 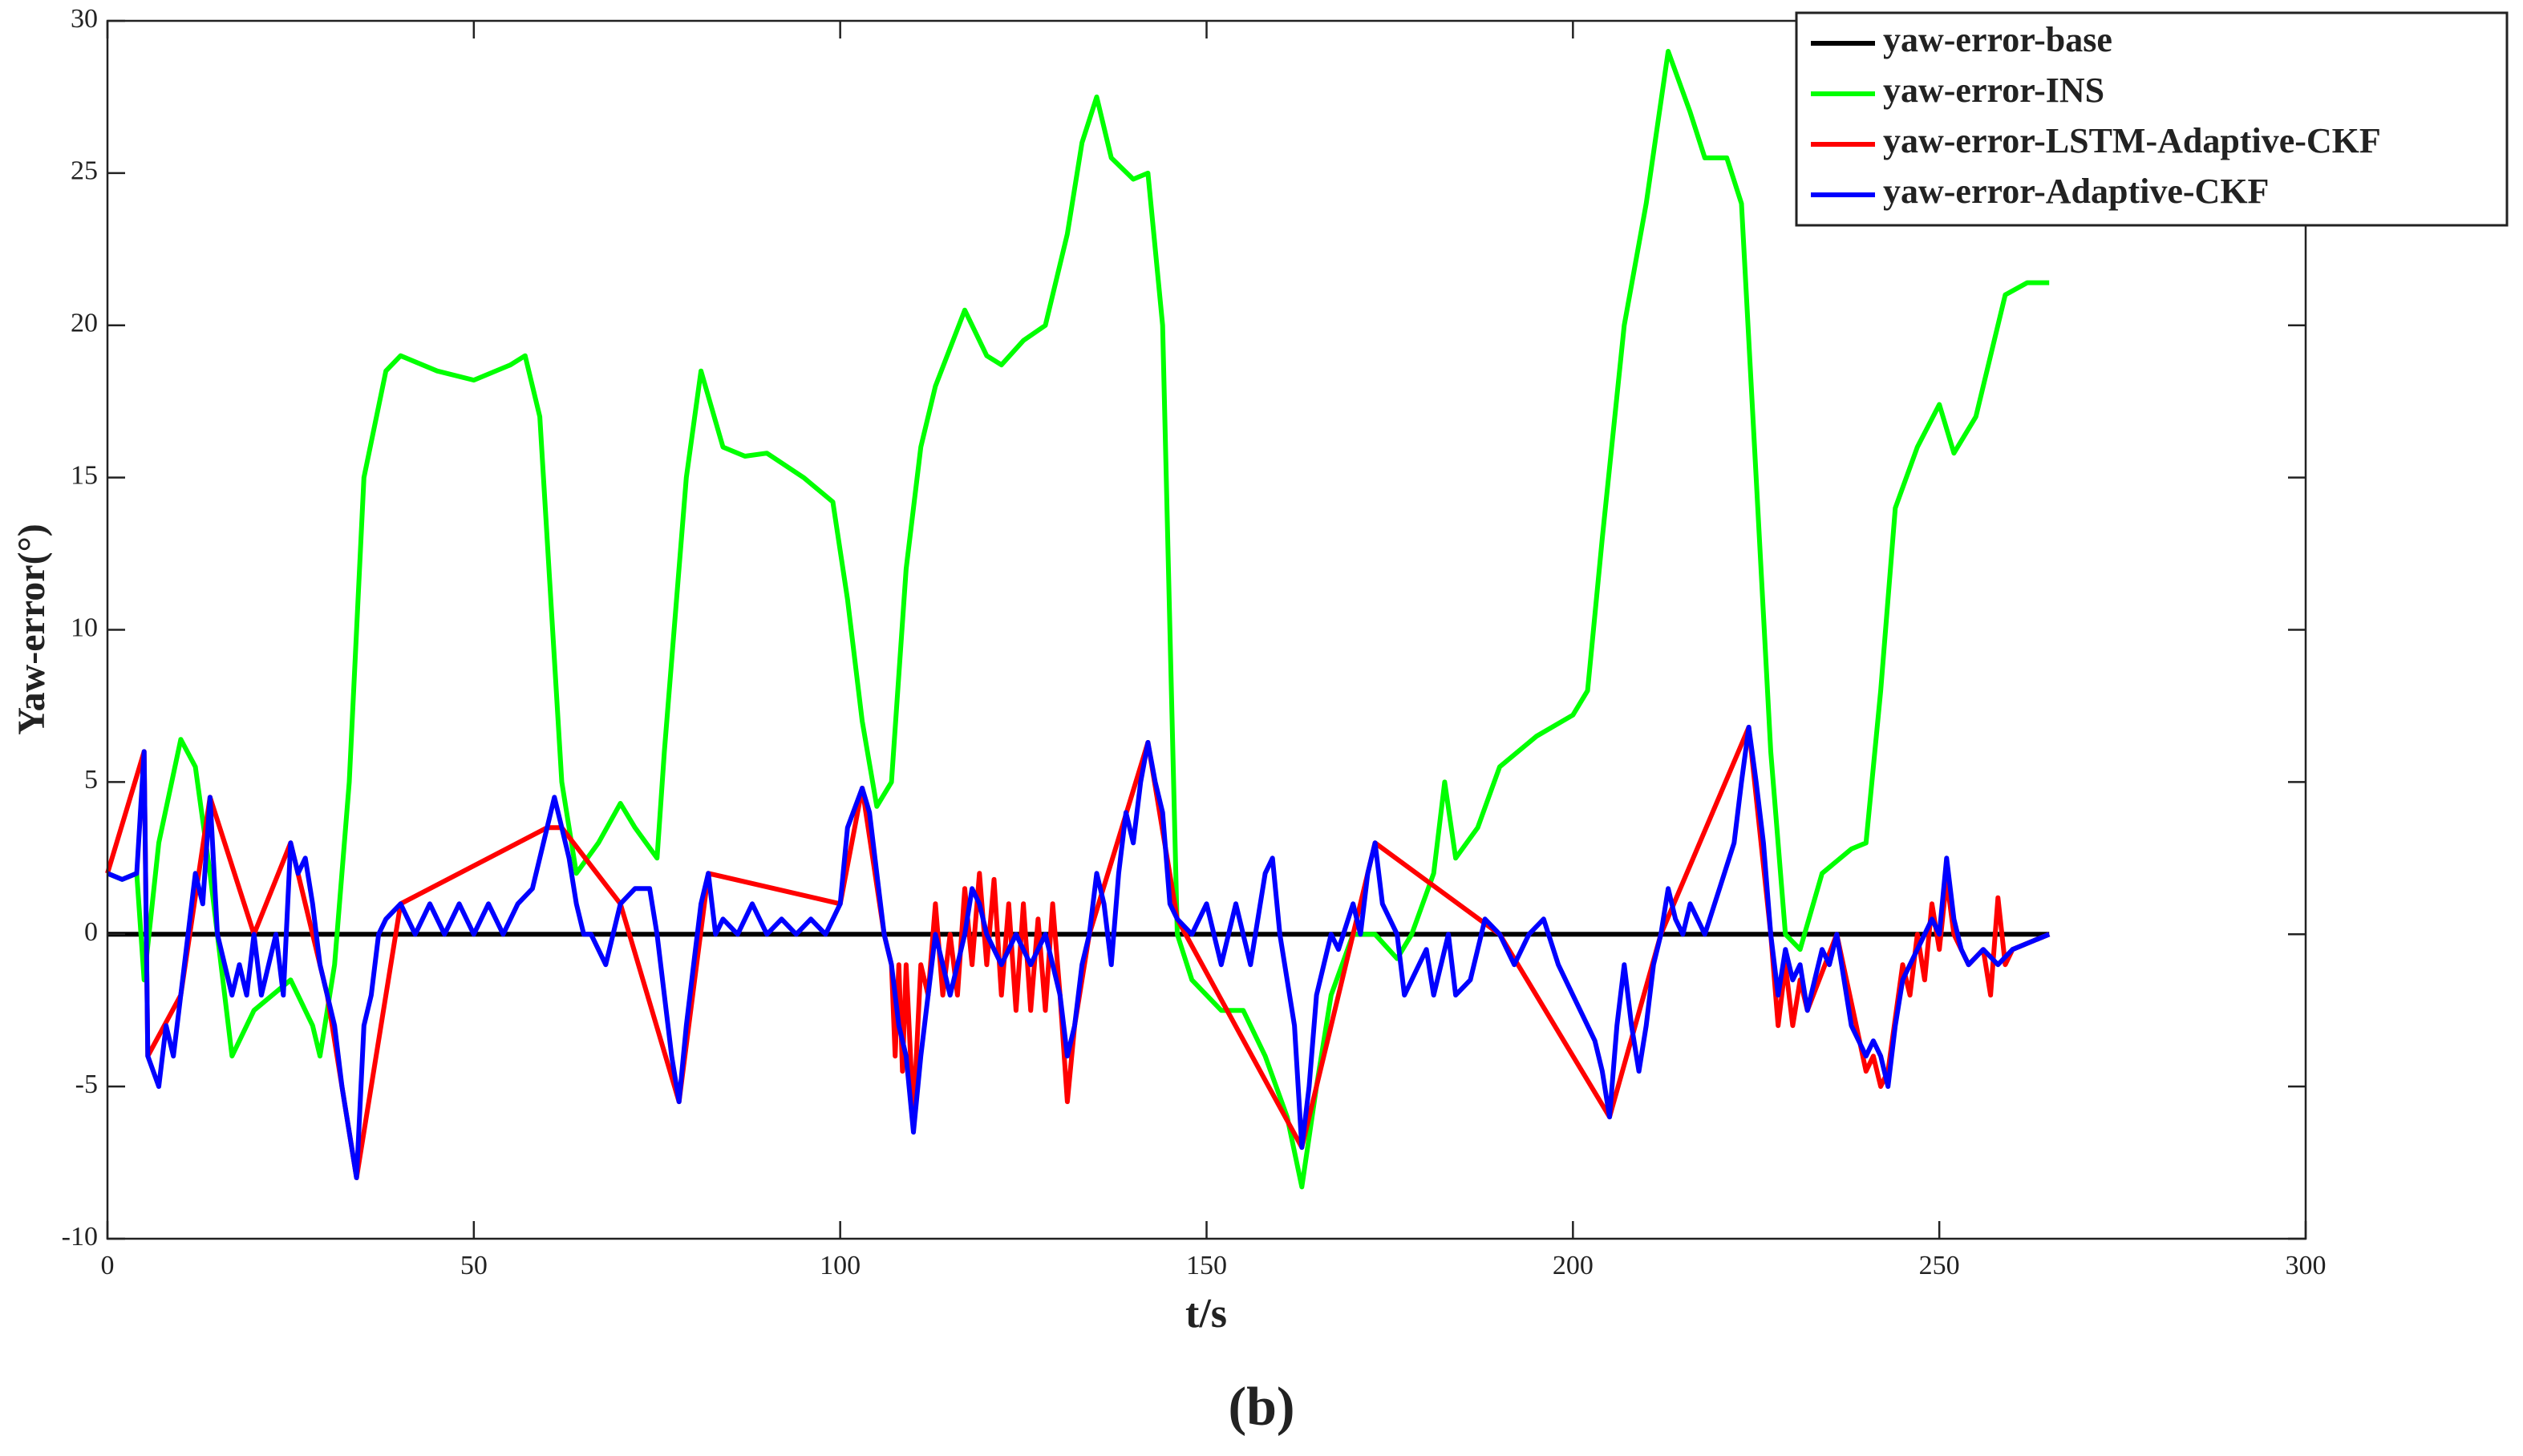 What do you see at coordinates (2132, 140) in the screenshot?
I see `legend-label: yaw-error-LSTM-Adaptive-CKF` at bounding box center [2132, 140].